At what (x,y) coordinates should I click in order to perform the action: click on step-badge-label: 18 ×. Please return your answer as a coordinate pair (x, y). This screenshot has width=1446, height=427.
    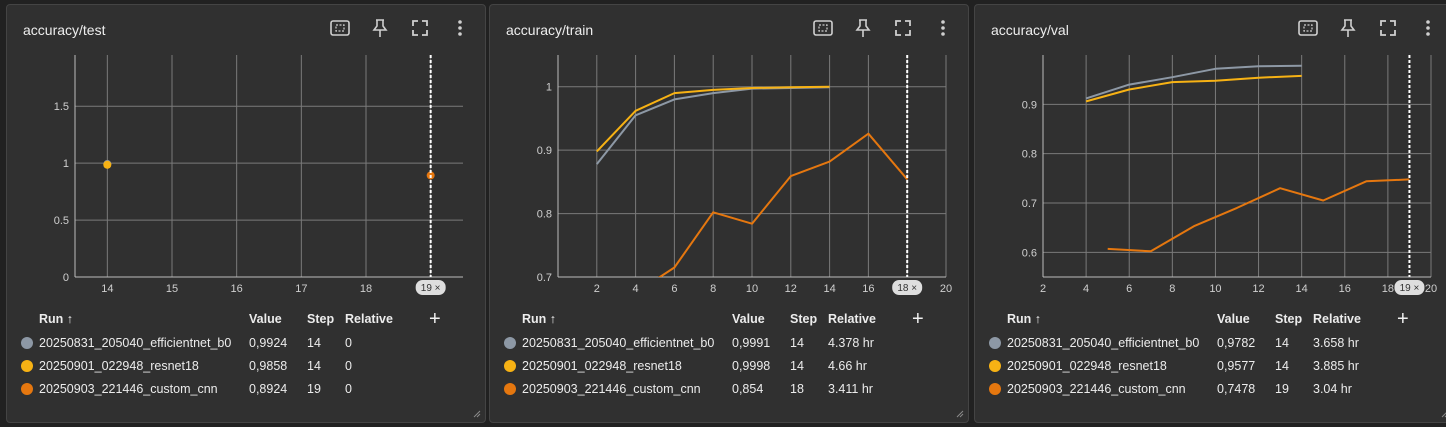
    Looking at the image, I should click on (907, 288).